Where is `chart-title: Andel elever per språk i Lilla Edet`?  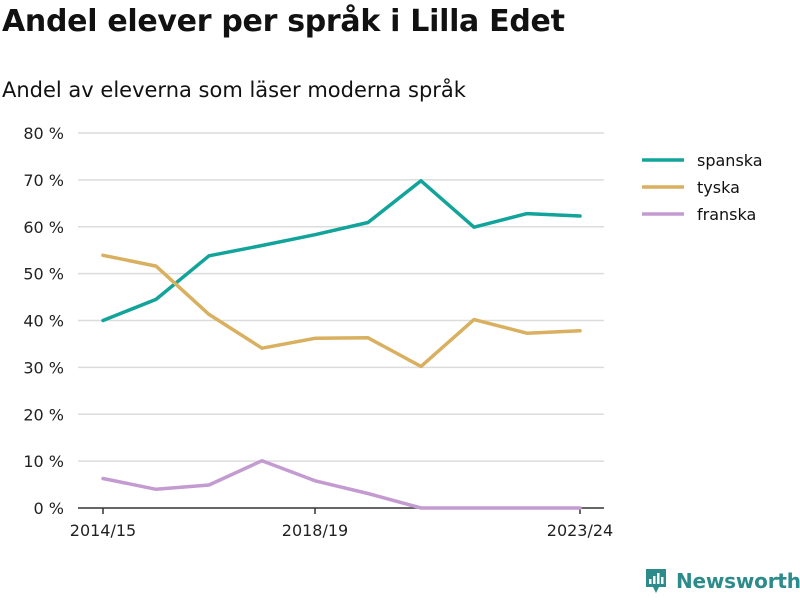 chart-title: Andel elever per språk i Lilla Edet is located at coordinates (283, 21).